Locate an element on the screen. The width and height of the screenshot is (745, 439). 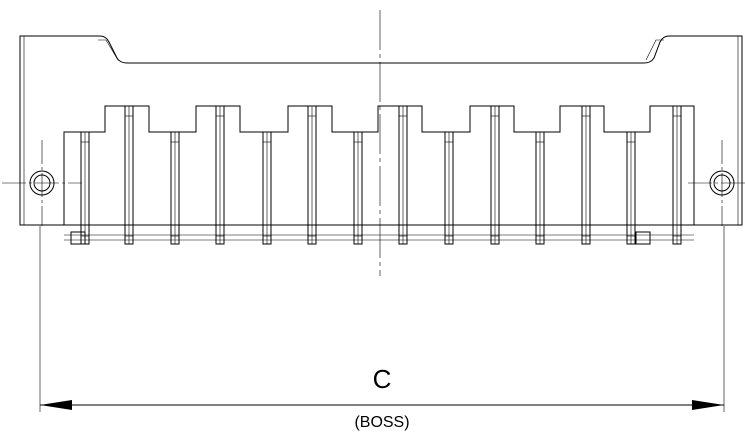
dimension-label-c: C is located at coordinates (382, 379).